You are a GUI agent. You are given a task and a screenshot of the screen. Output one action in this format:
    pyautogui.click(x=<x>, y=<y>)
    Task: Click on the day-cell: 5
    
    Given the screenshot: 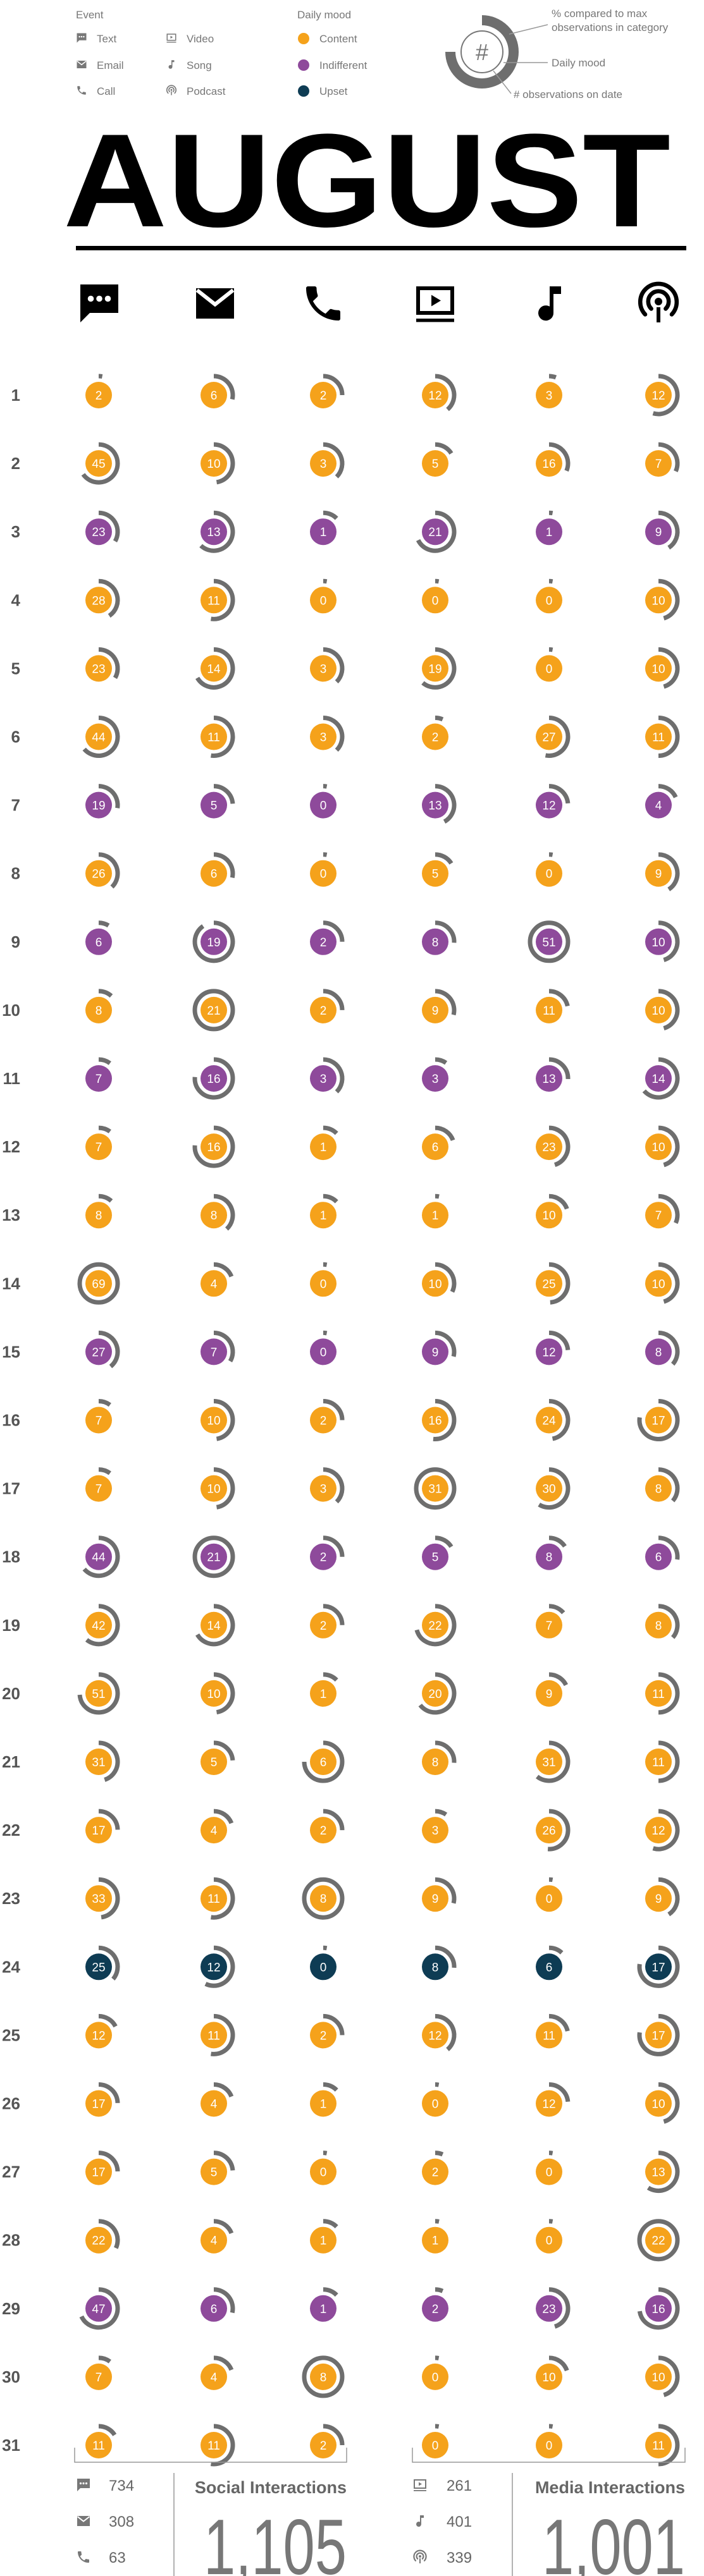 What is the action you would take?
    pyautogui.click(x=438, y=1552)
    